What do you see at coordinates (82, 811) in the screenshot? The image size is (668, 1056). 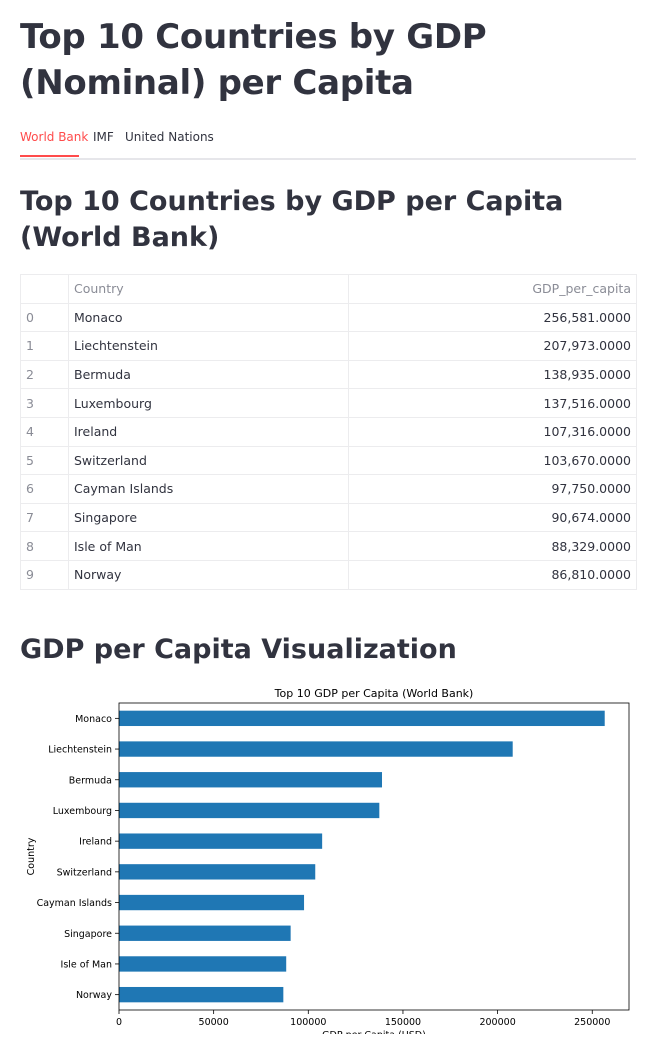 I see `y-tick-label: Luxembourg` at bounding box center [82, 811].